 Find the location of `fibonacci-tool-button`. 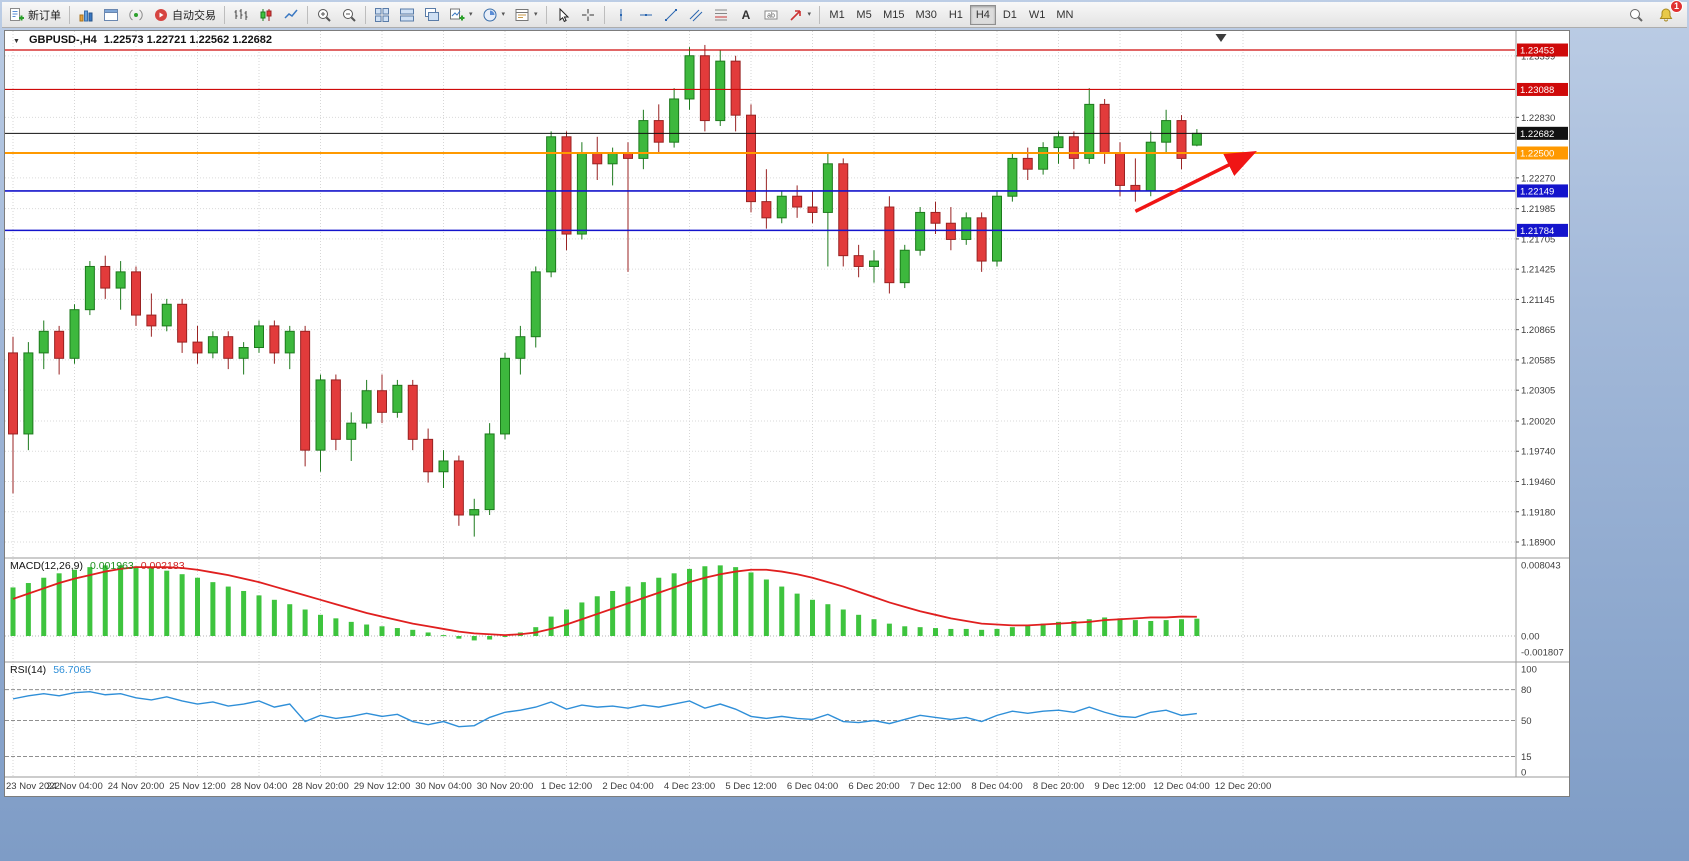

fibonacci-tool-button is located at coordinates (721, 15).